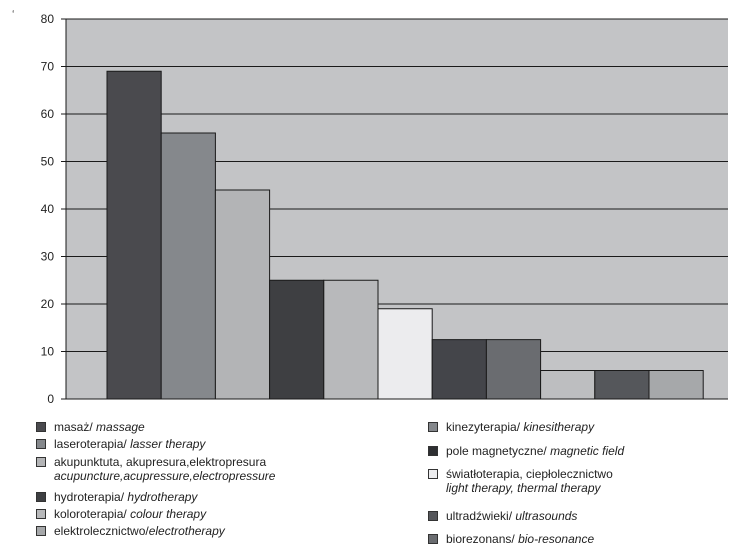  What do you see at coordinates (48, 352) in the screenshot?
I see `y-tick-label: 10` at bounding box center [48, 352].